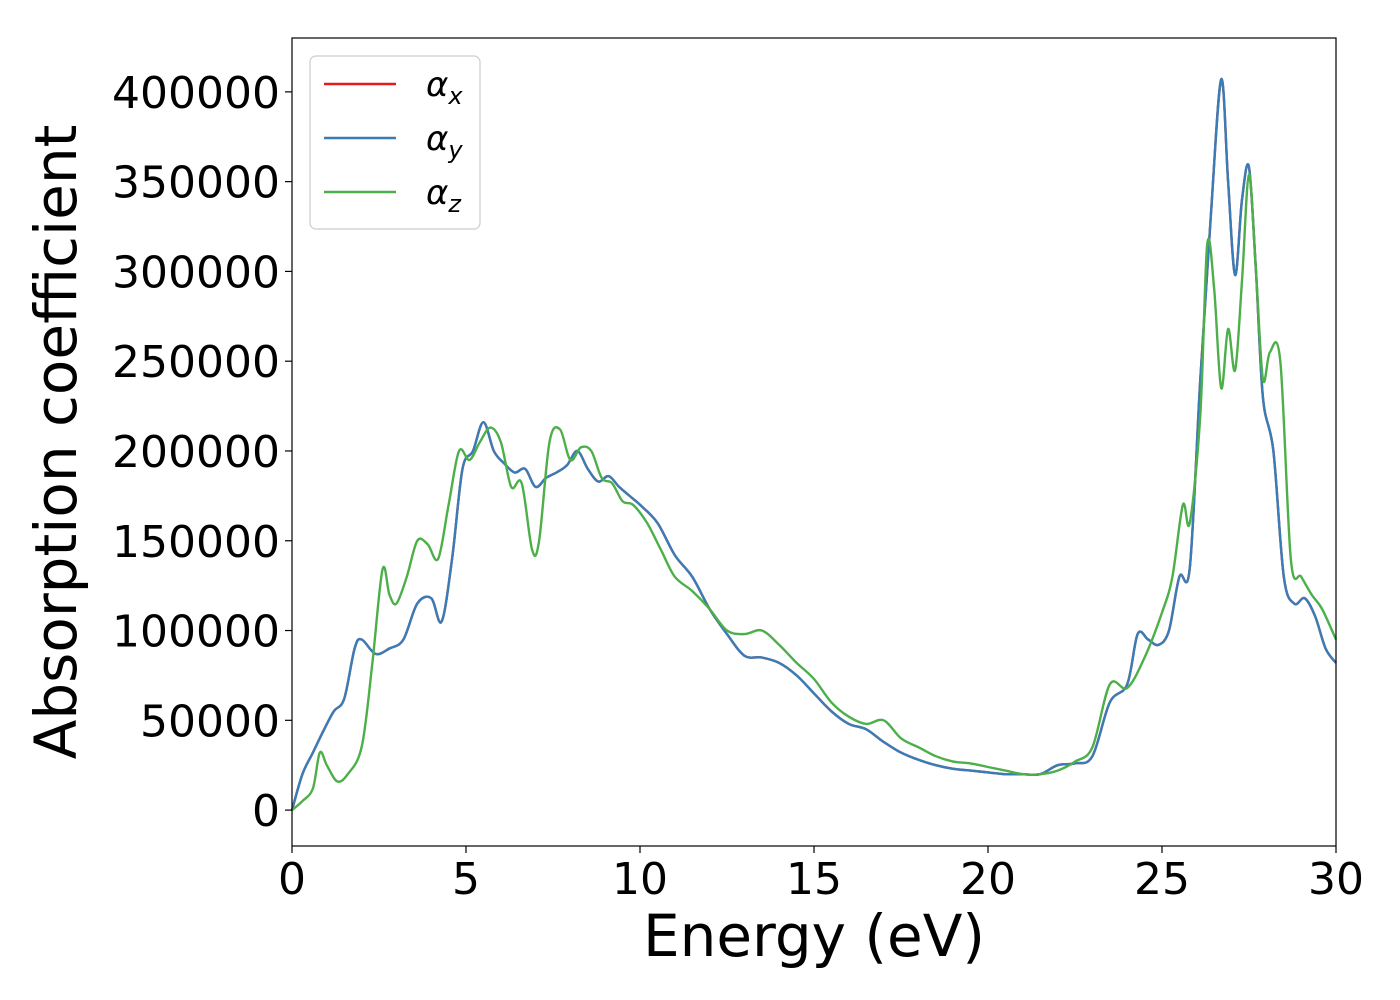 The width and height of the screenshot is (1400, 1000). I want to click on y-tick-label: 150000, so click(196, 542).